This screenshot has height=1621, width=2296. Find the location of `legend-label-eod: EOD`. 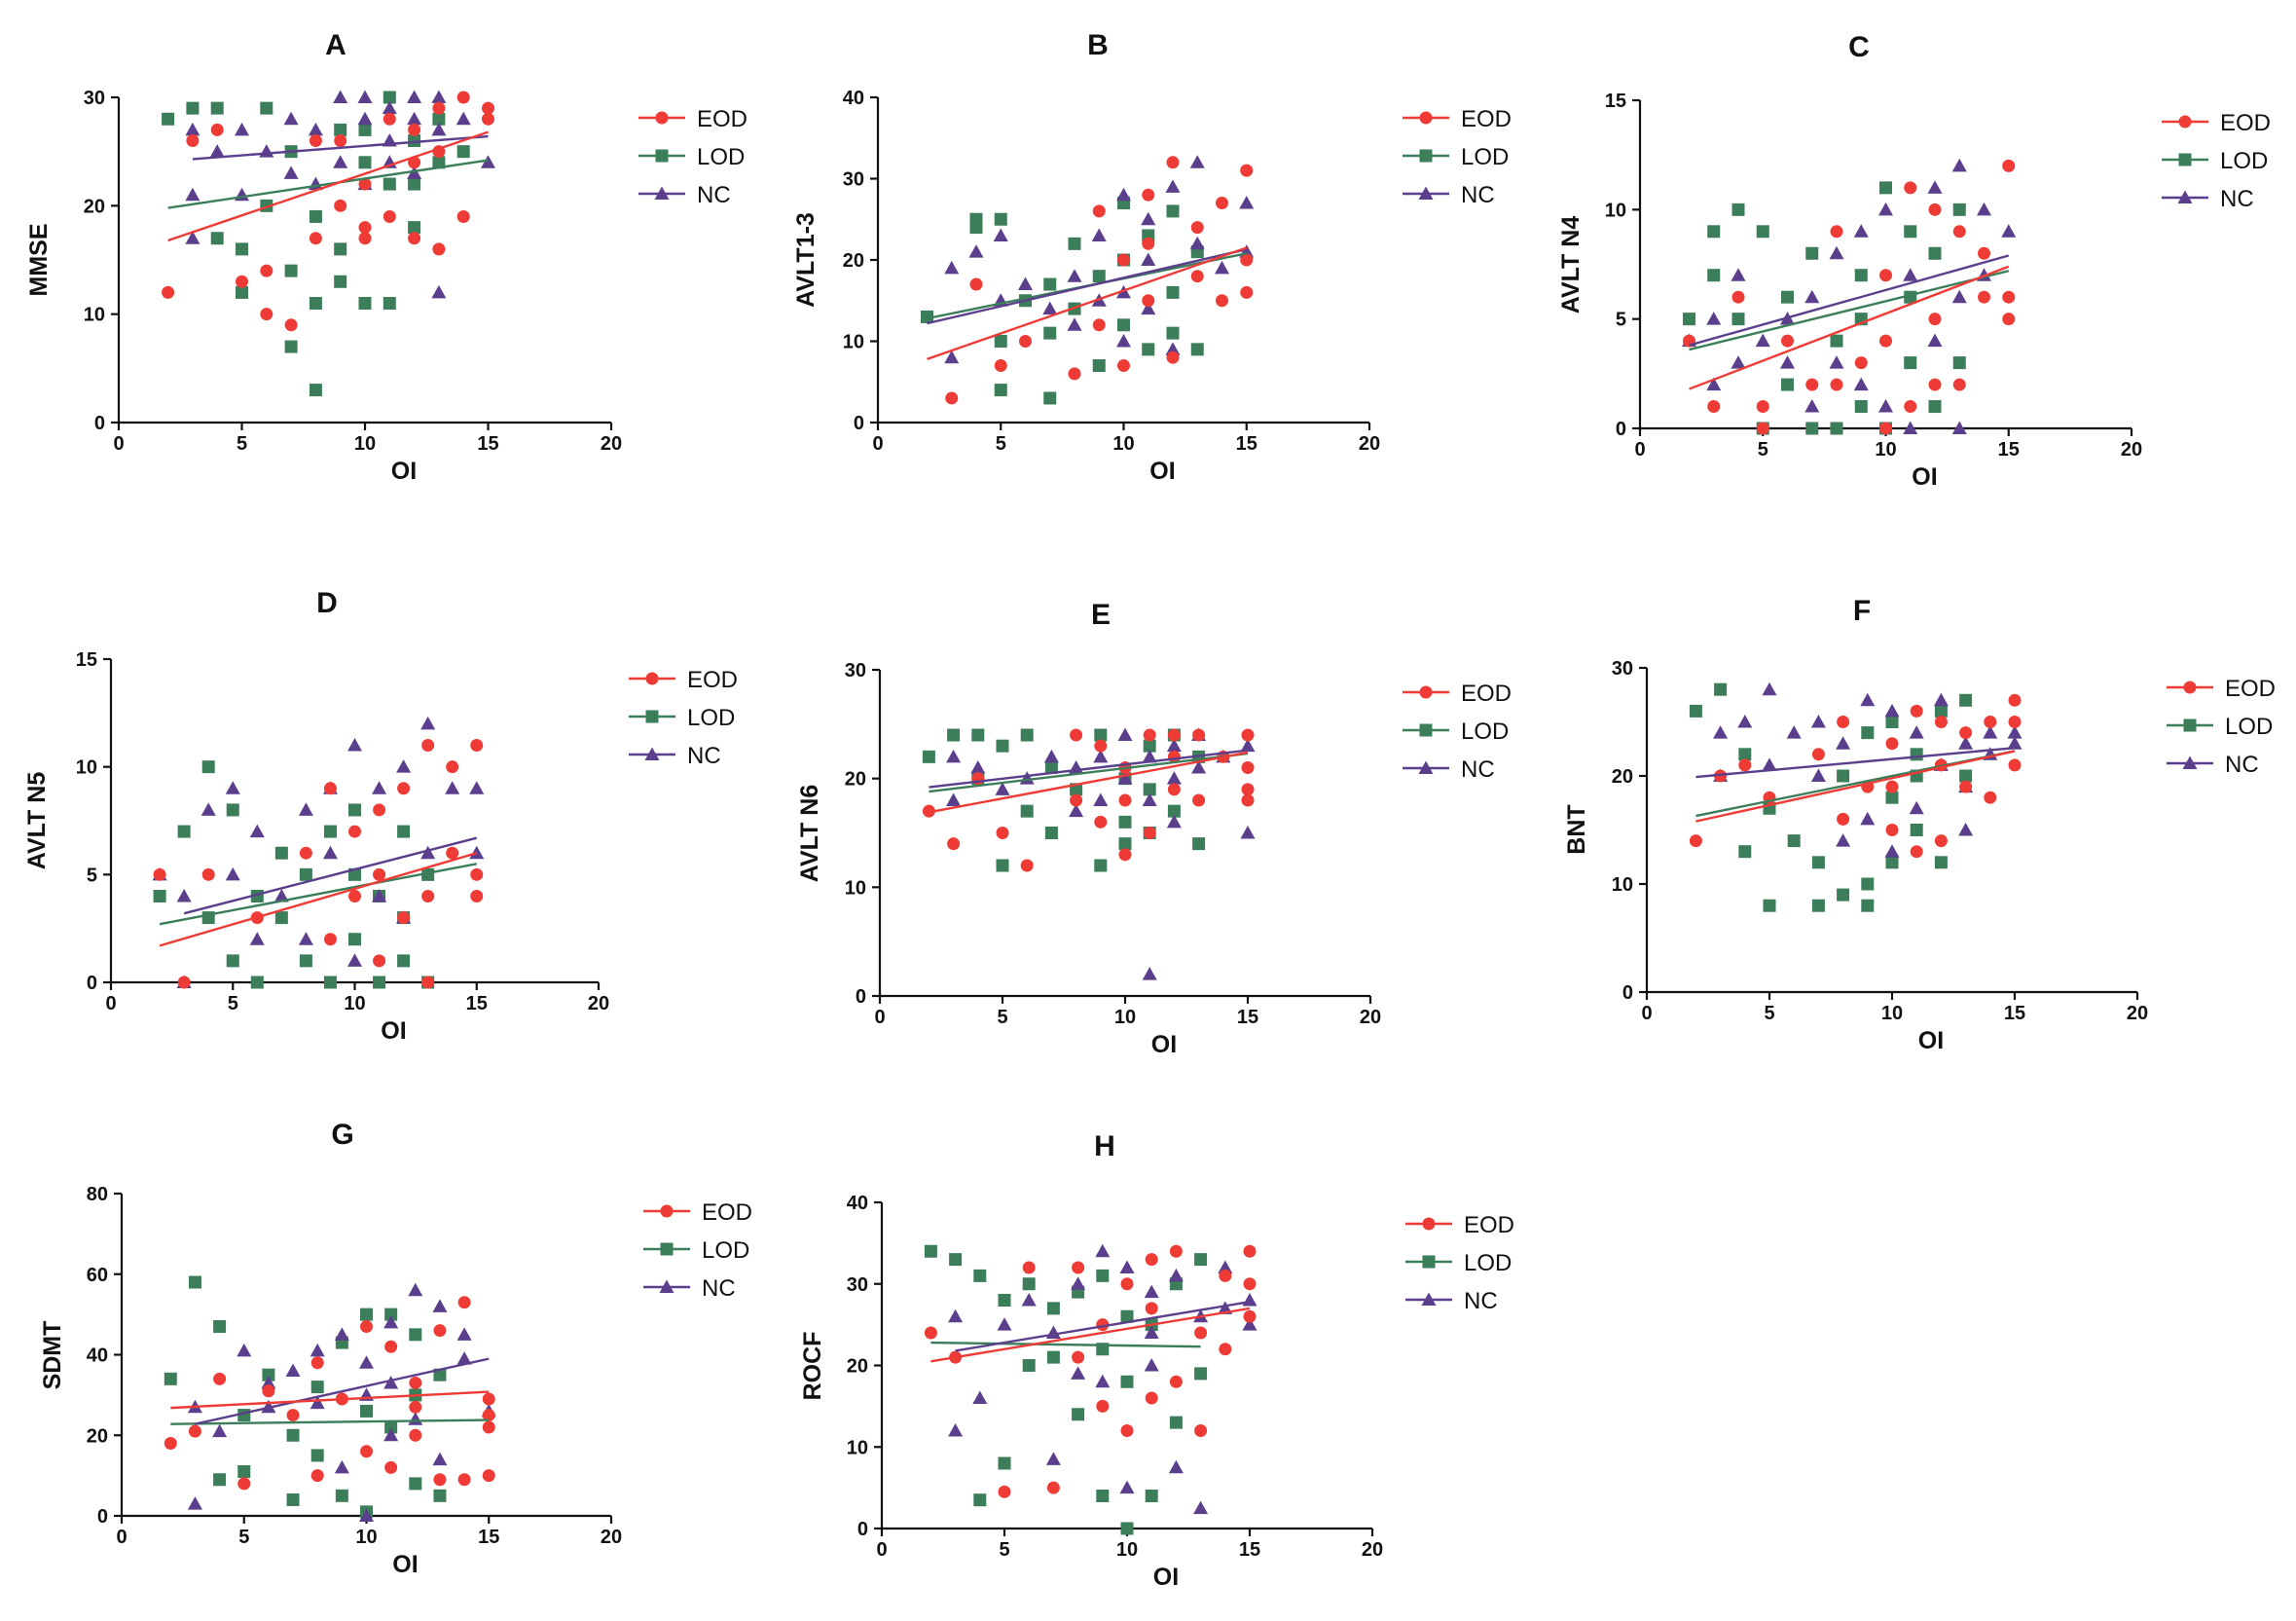

legend-label-eod: EOD is located at coordinates (2250, 689).